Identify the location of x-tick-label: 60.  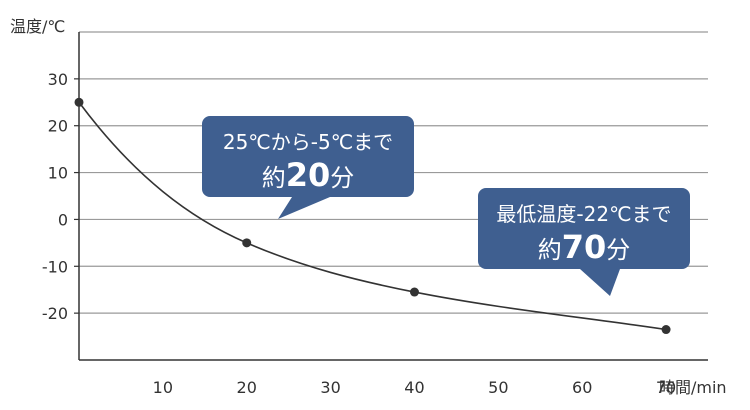
(582, 387).